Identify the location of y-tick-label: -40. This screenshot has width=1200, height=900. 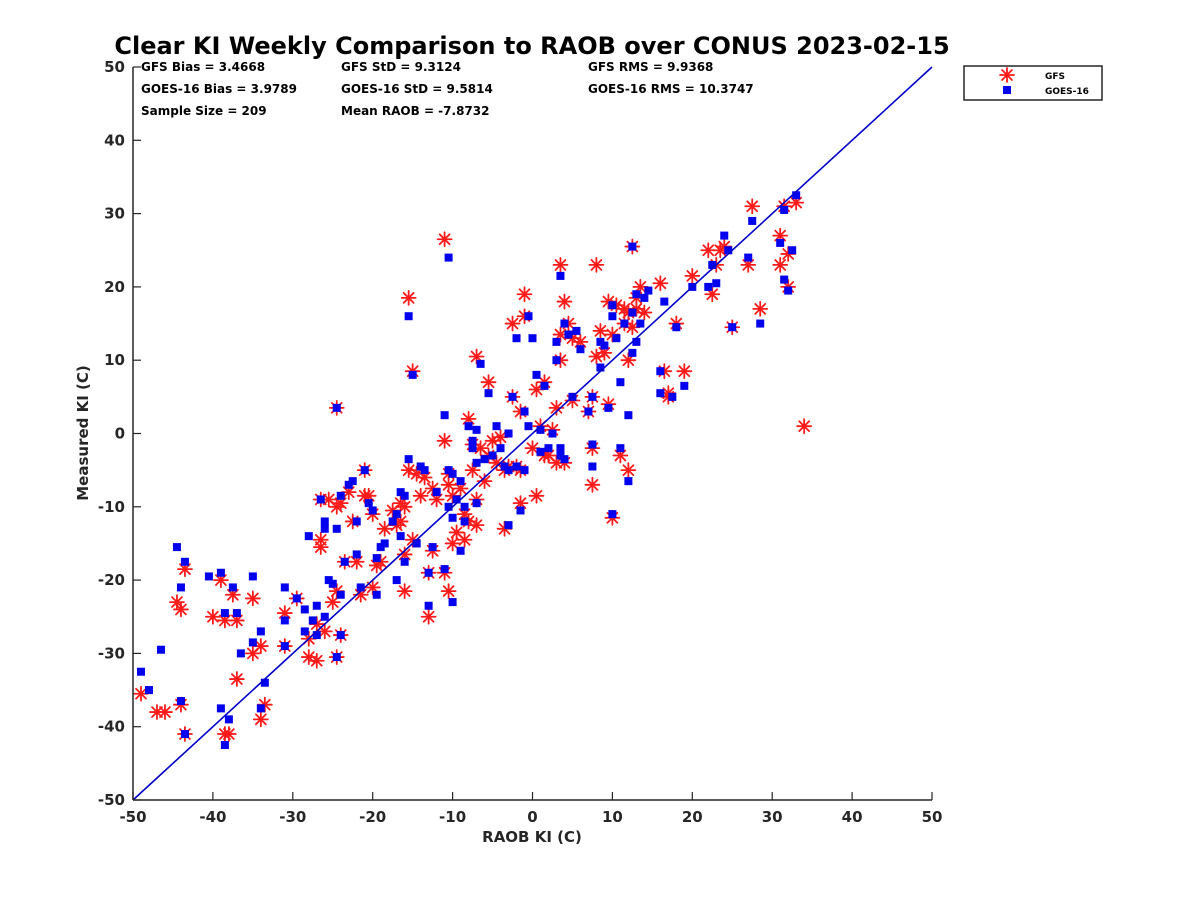
(111, 727).